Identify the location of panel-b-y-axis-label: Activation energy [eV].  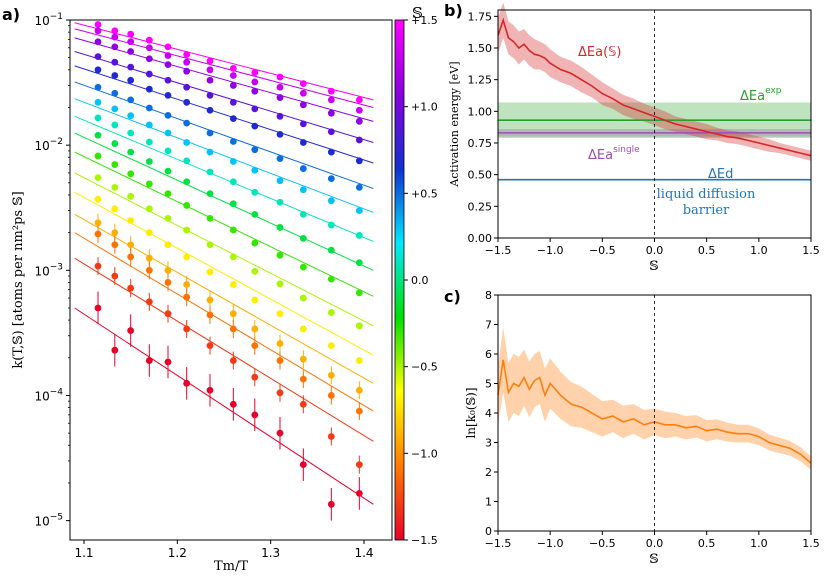
(454, 124).